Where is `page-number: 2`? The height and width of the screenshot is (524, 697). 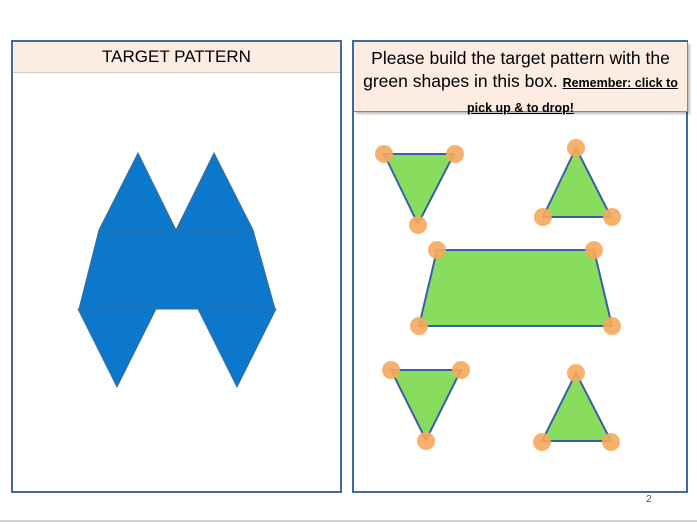 page-number: 2 is located at coordinates (649, 499).